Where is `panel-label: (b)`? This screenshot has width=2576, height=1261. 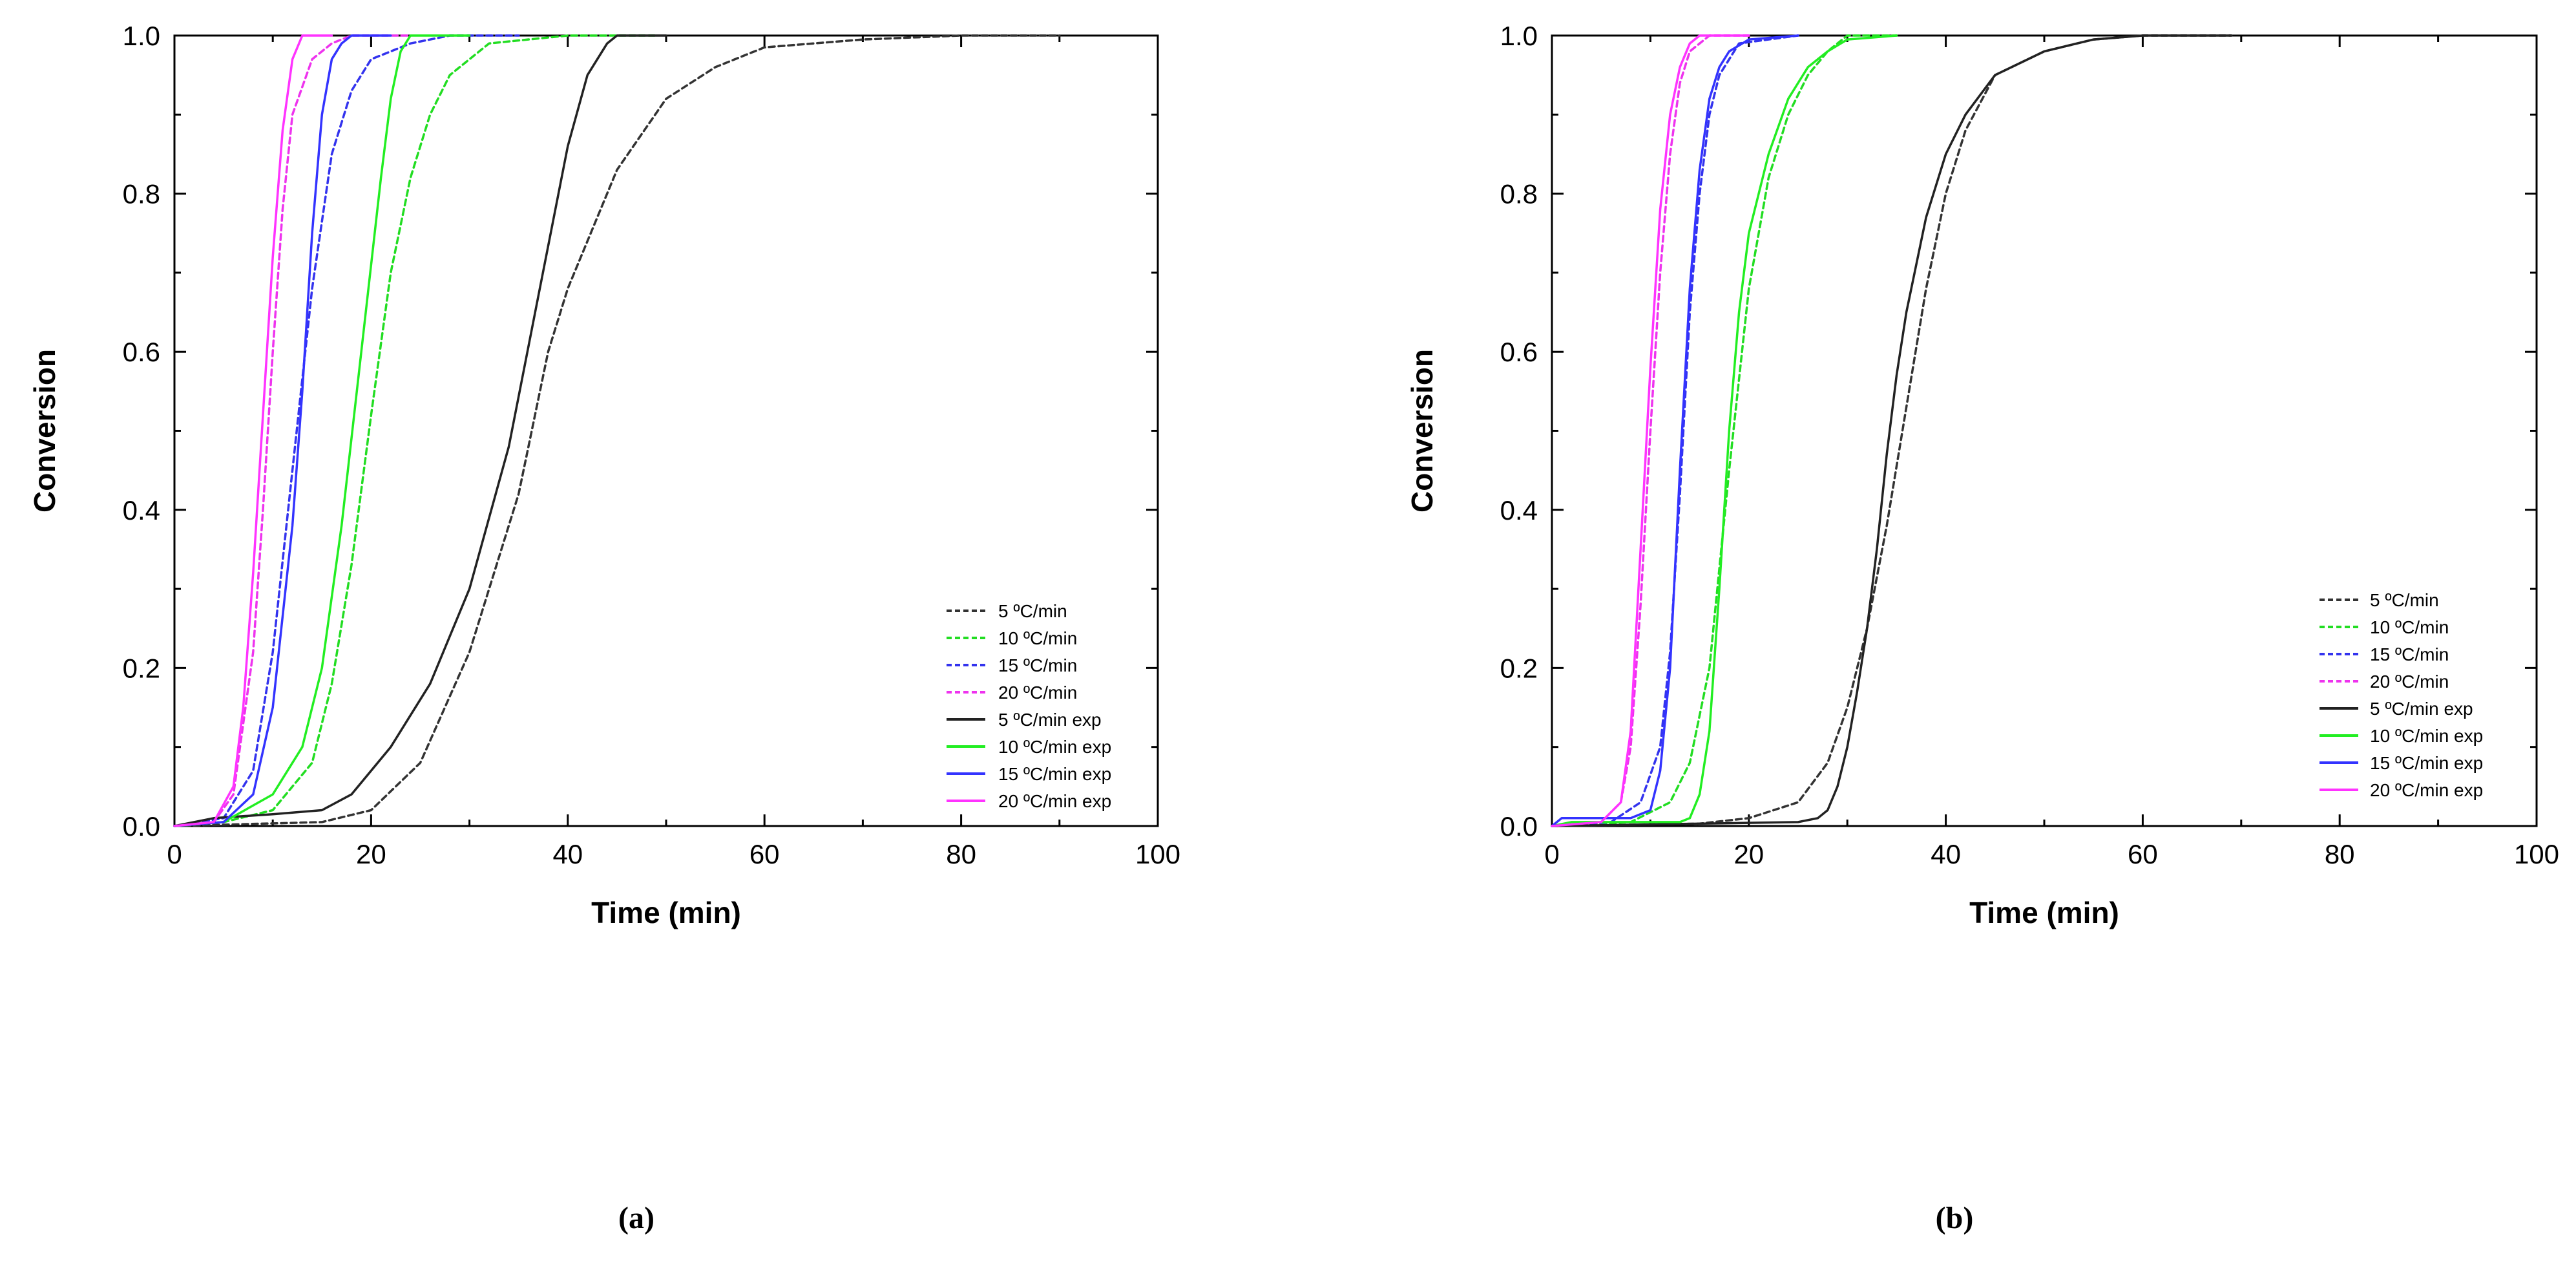 panel-label: (b) is located at coordinates (1955, 1218).